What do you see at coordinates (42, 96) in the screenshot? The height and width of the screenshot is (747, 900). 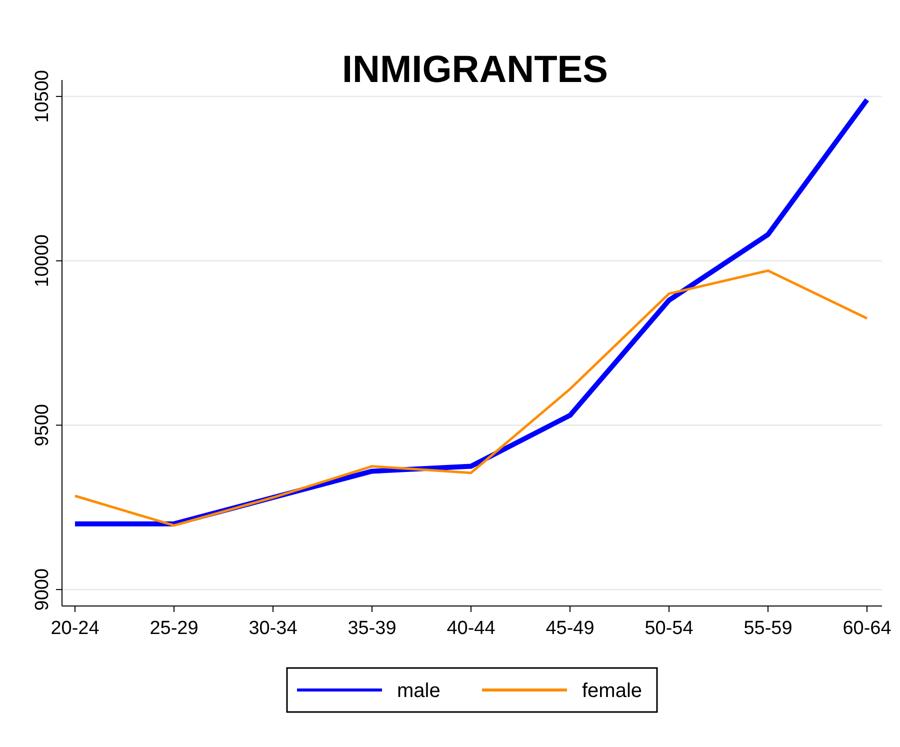 I see `y-tick-label: 10500` at bounding box center [42, 96].